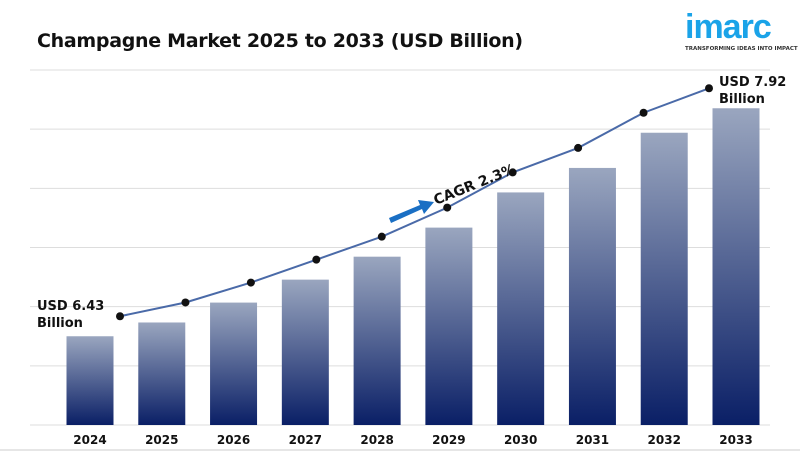  I want to click on bar-2027, so click(305, 352).